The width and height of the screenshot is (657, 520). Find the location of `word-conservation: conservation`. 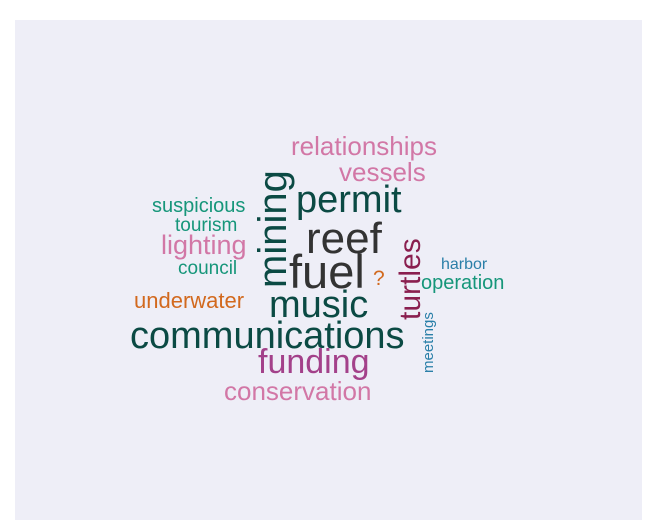

word-conservation: conservation is located at coordinates (298, 391).